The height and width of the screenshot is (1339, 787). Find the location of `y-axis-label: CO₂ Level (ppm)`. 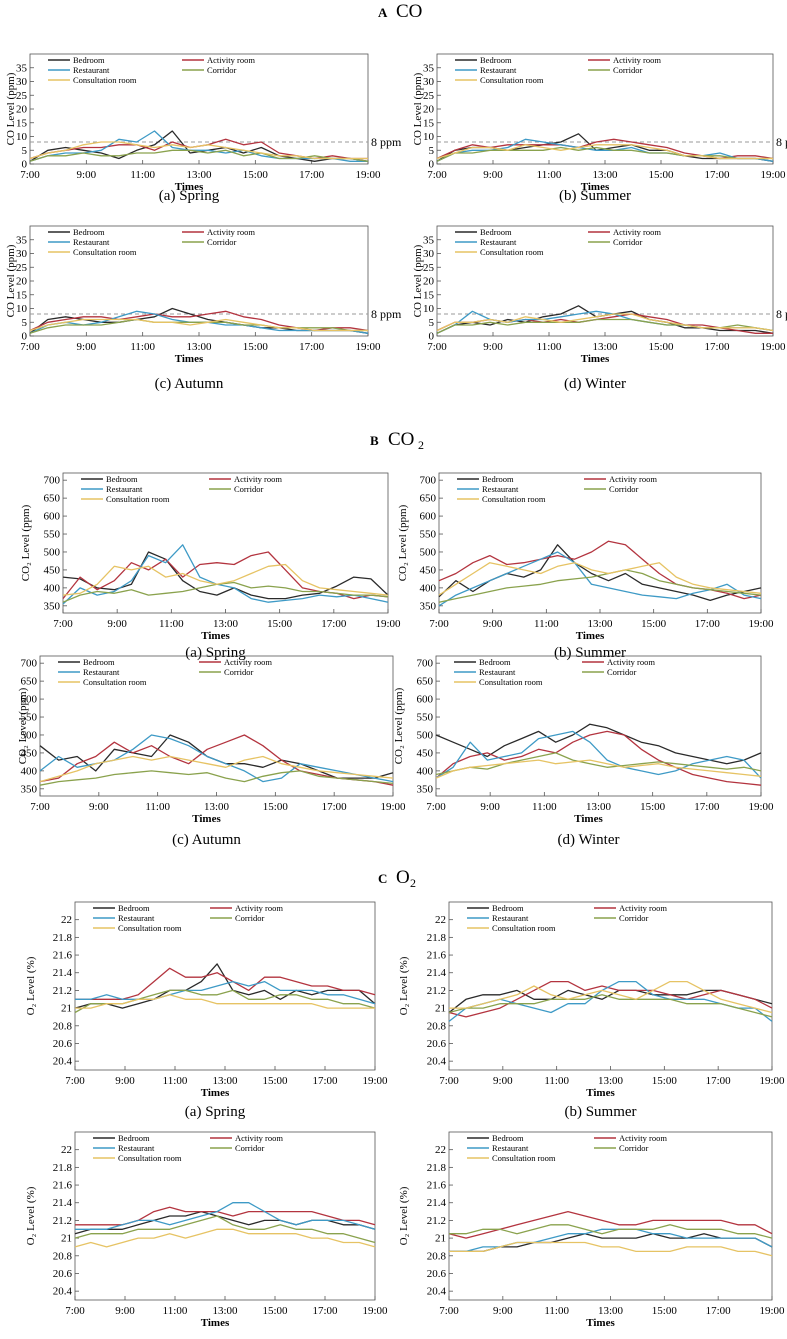

y-axis-label: CO₂ Level (ppm) is located at coordinates (403, 542).